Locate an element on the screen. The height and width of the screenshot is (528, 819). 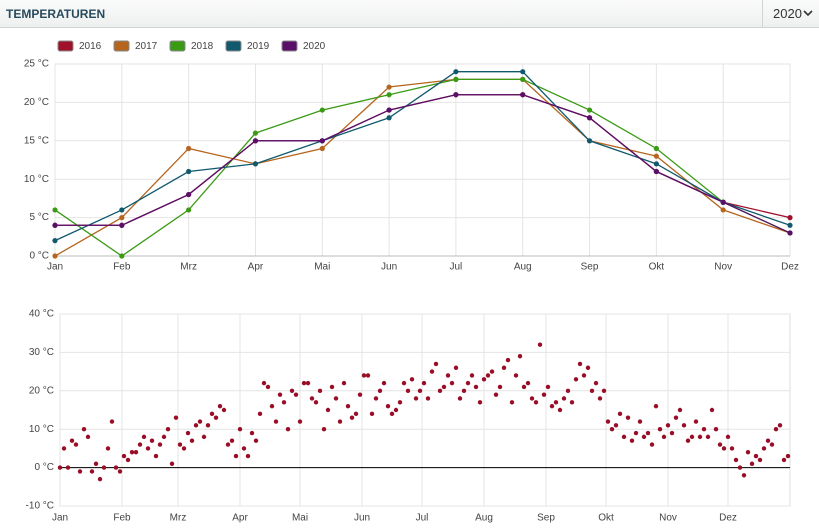
legend-label: 2016 is located at coordinates (90, 46).